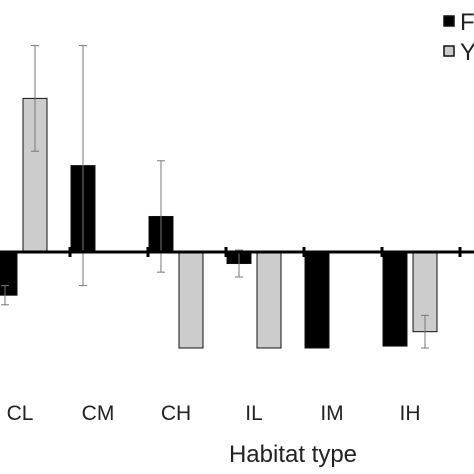 The image size is (474, 474). What do you see at coordinates (467, 52) in the screenshot?
I see `legend-label-y: Y` at bounding box center [467, 52].